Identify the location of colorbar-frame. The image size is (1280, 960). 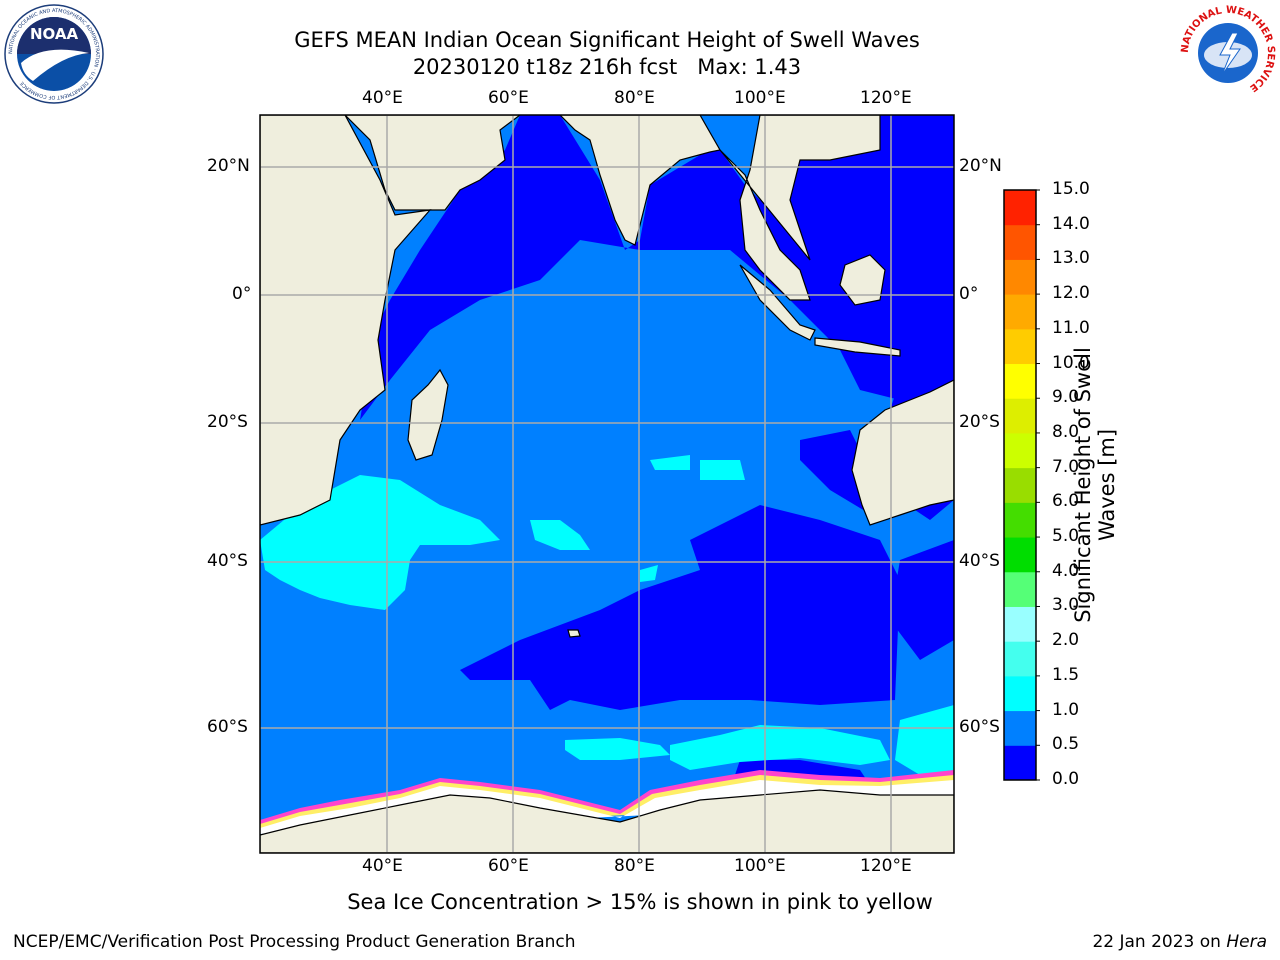
(1020, 485).